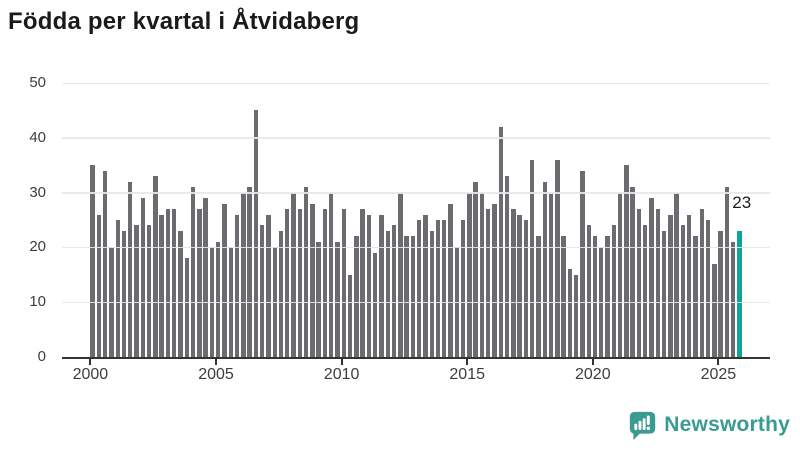  I want to click on y-axis-label: 0, so click(41, 356).